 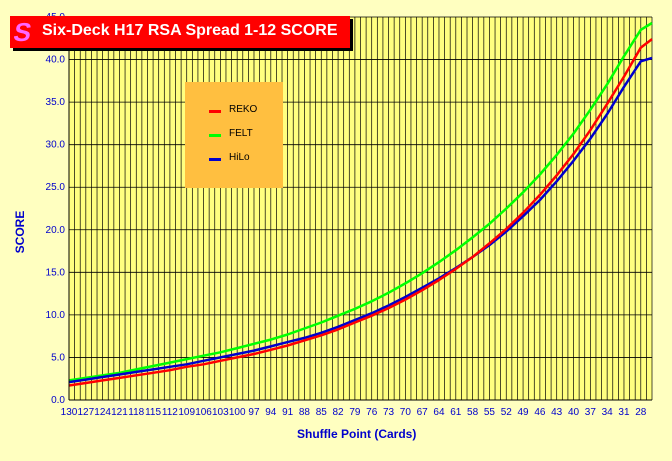 What do you see at coordinates (557, 412) in the screenshot?
I see `x-tick-label: 43` at bounding box center [557, 412].